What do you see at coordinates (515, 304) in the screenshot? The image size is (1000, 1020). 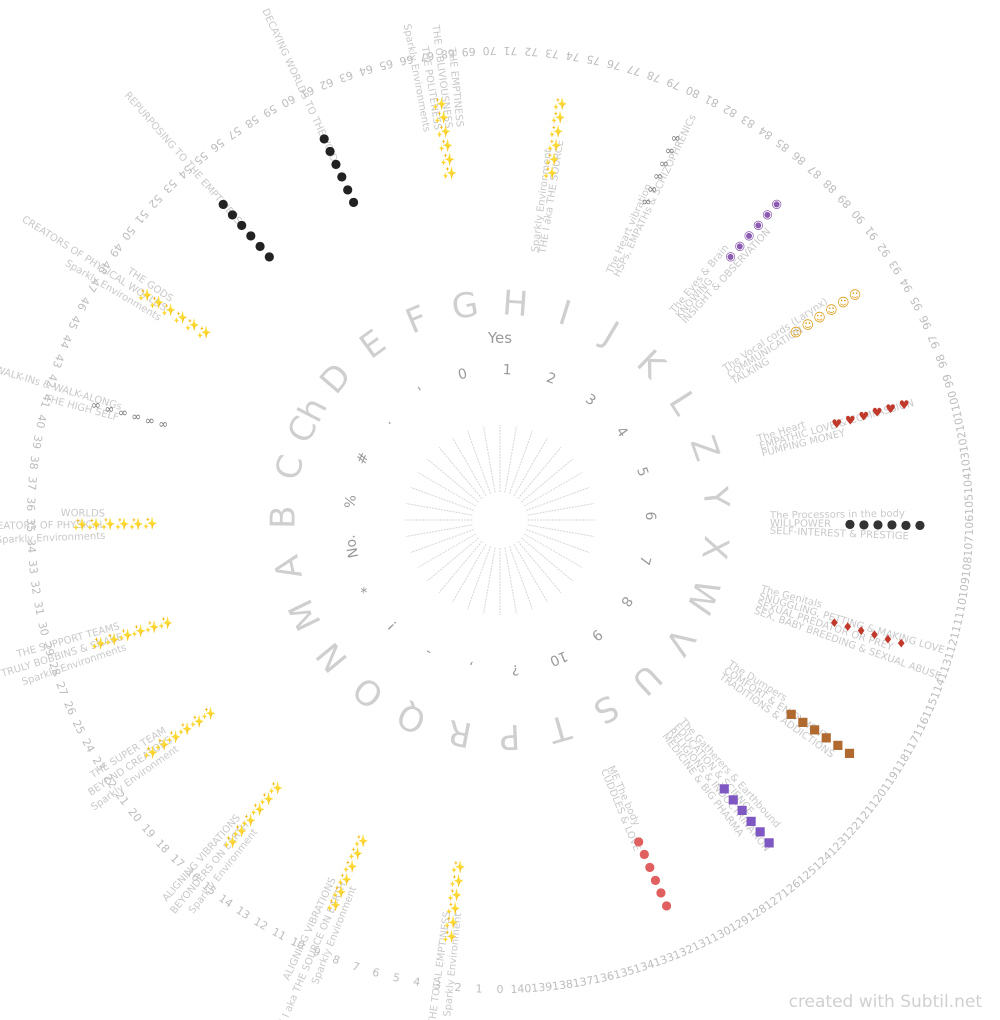 I see `letter-H: H` at bounding box center [515, 304].